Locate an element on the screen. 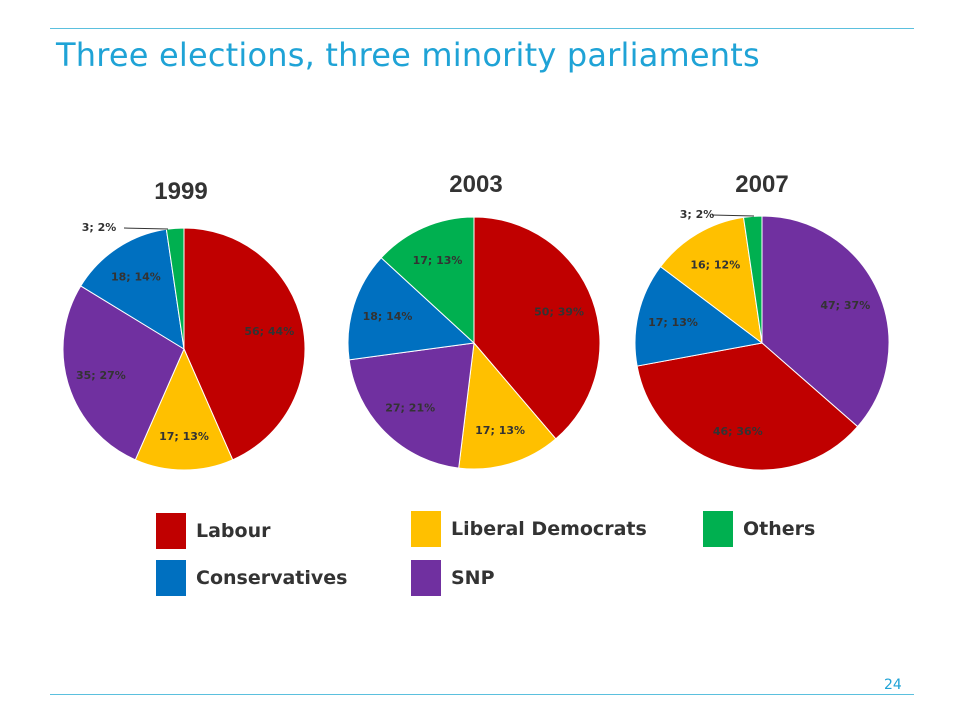  legend-label-others: Others is located at coordinates (779, 529).